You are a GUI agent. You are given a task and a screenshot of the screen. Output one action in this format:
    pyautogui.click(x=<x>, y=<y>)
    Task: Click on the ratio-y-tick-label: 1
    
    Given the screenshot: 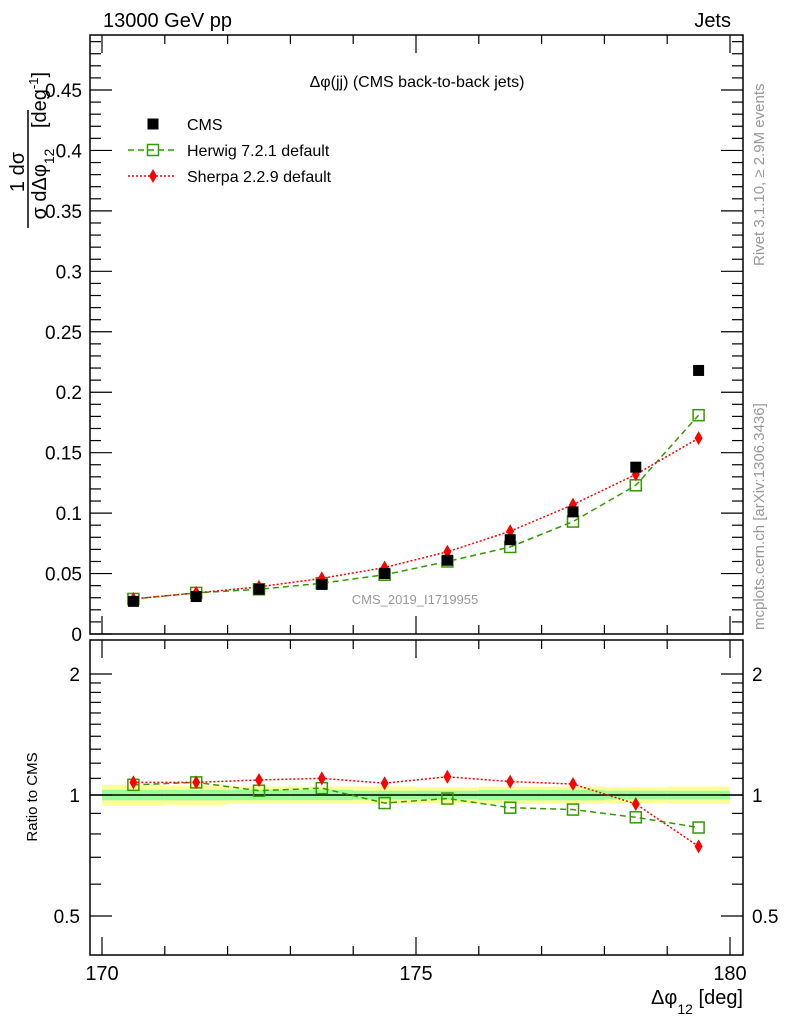 What is the action you would take?
    pyautogui.click(x=74, y=796)
    